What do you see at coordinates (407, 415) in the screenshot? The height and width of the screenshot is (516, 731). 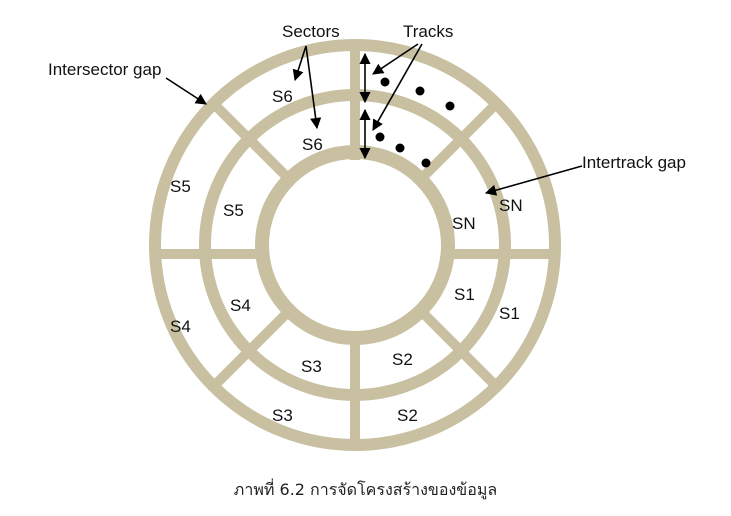 I see `outer-sector-s2: S2` at bounding box center [407, 415].